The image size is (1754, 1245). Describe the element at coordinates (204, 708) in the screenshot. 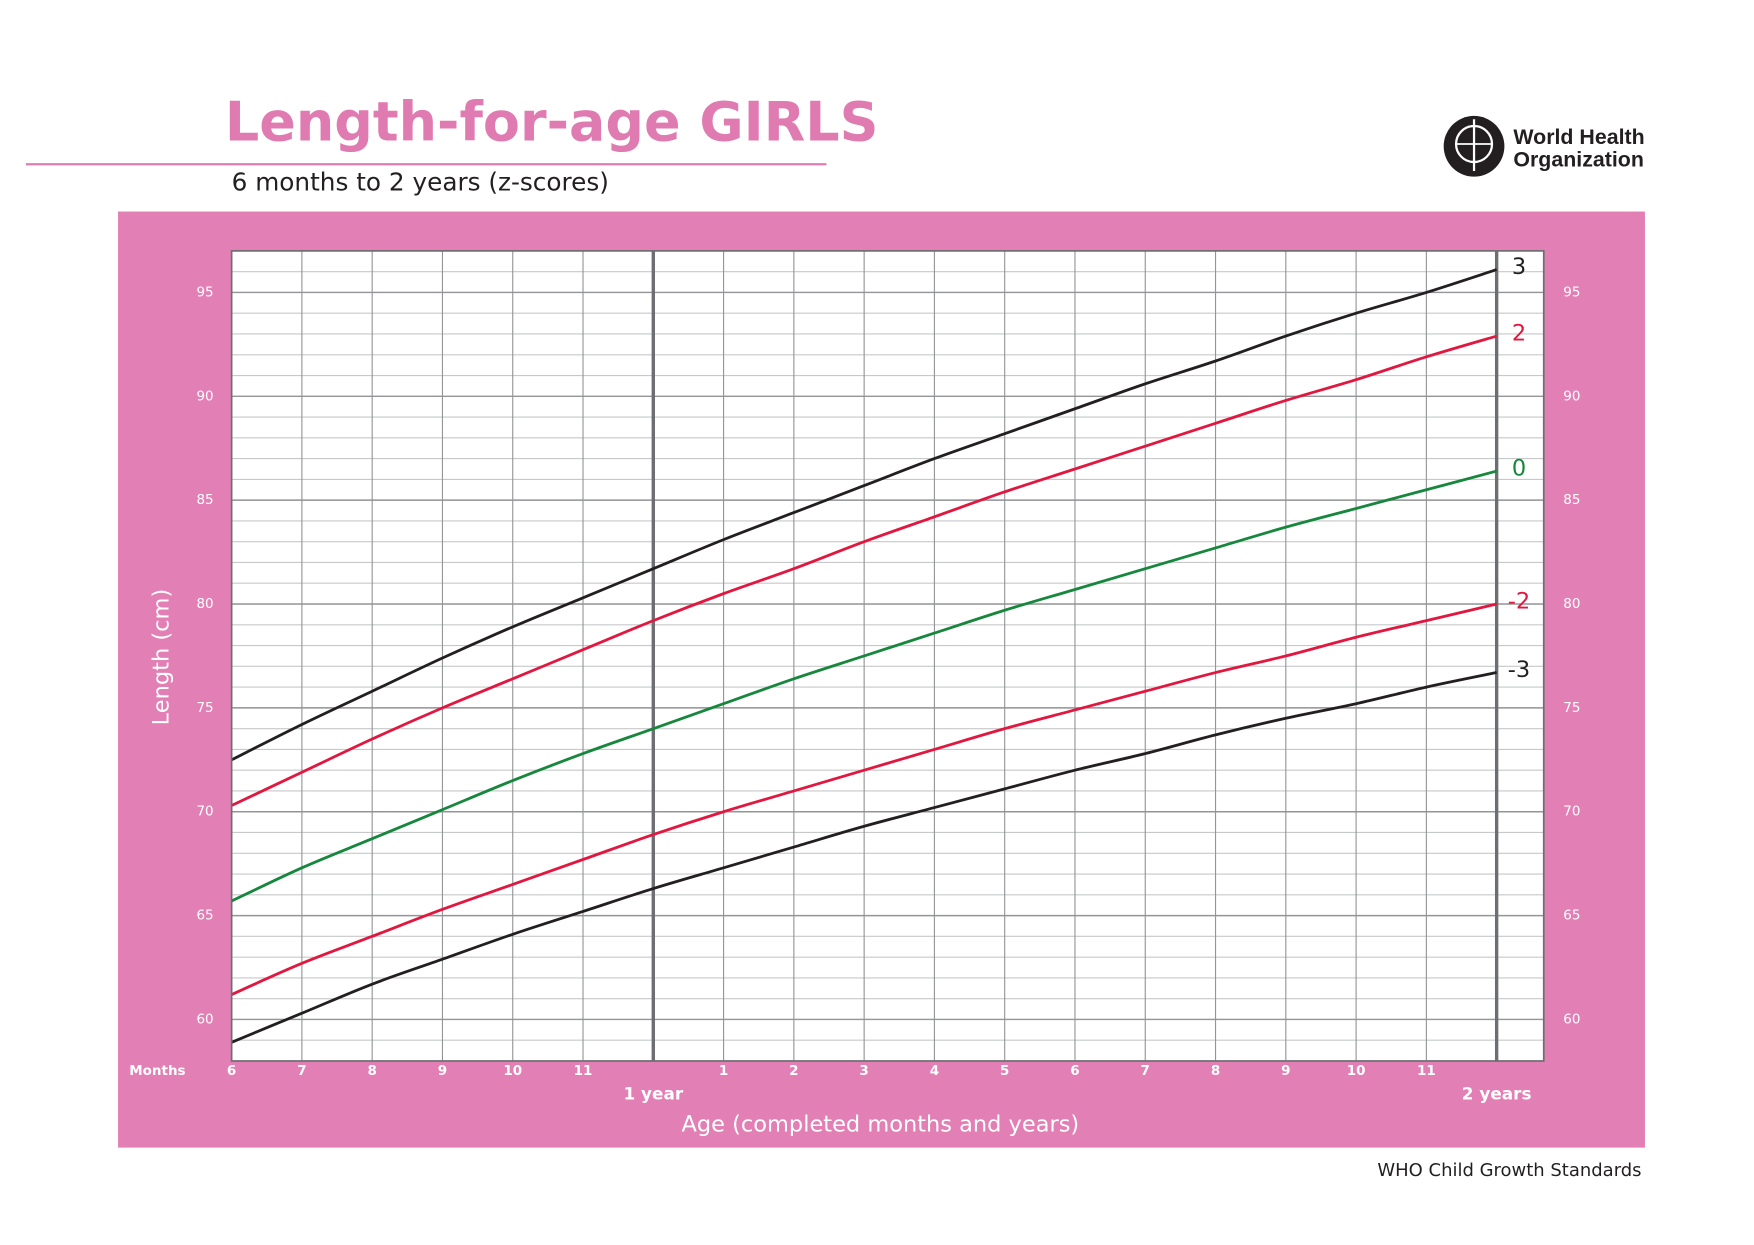

I see `y-tick-label: 75` at that location.